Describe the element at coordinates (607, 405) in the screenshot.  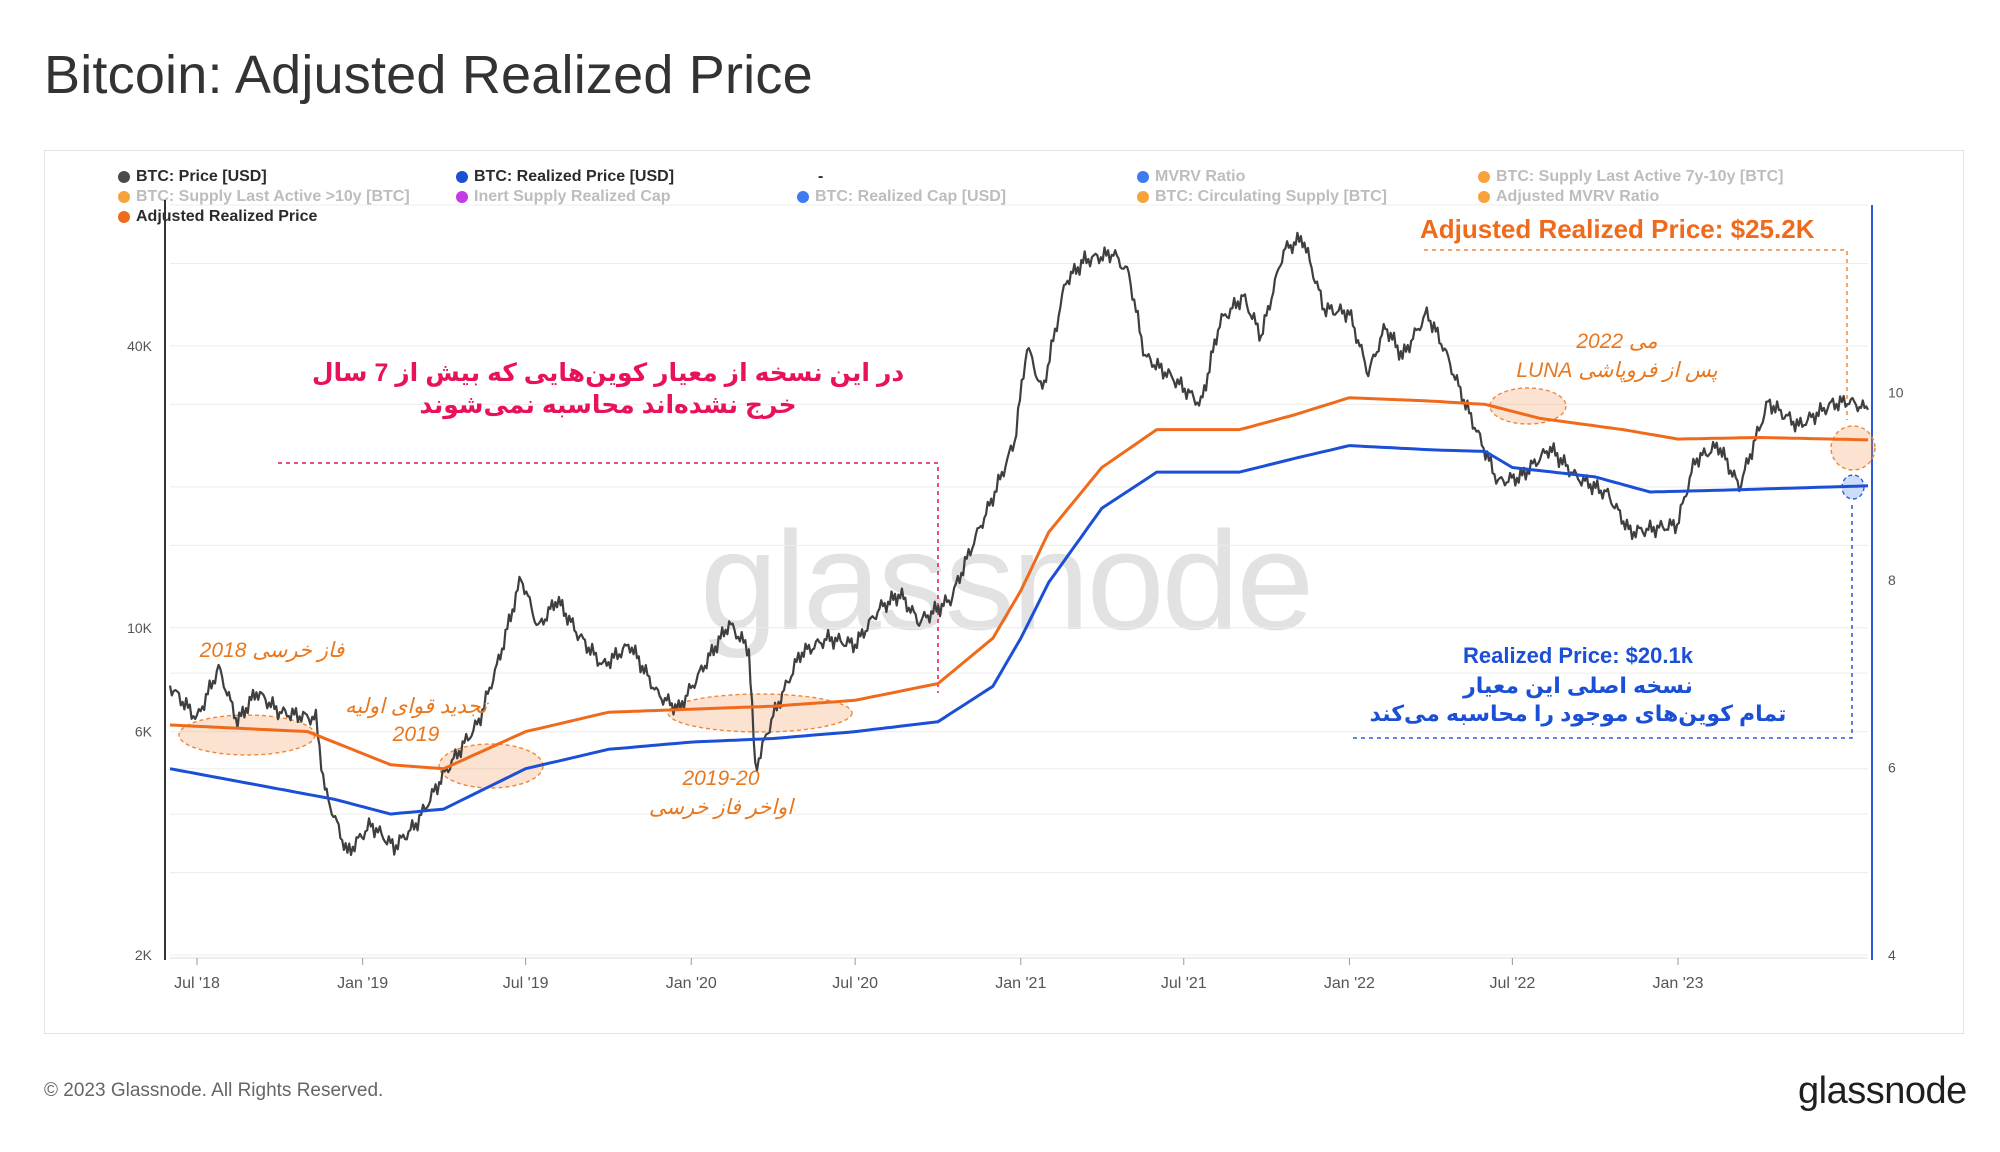
I see `main-note: خرج نشده‌اند محاسبه نمی‌شوند` at that location.